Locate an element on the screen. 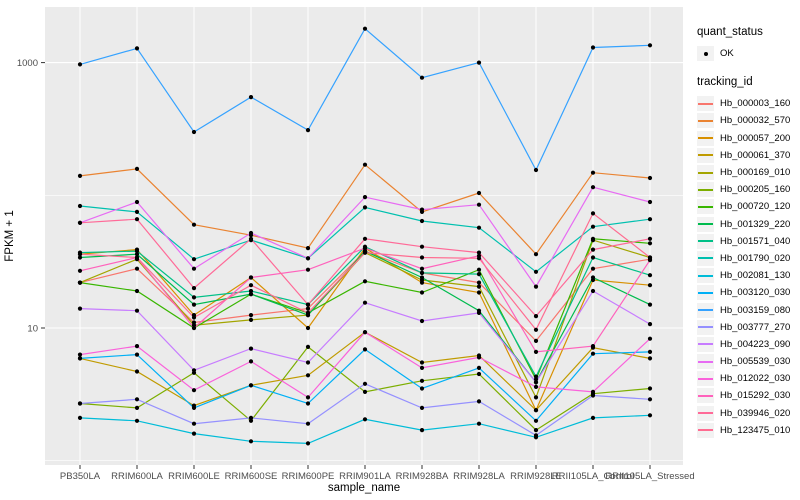 The image size is (800, 500). legend-entry: Hb_000169_010 is located at coordinates (747, 172).